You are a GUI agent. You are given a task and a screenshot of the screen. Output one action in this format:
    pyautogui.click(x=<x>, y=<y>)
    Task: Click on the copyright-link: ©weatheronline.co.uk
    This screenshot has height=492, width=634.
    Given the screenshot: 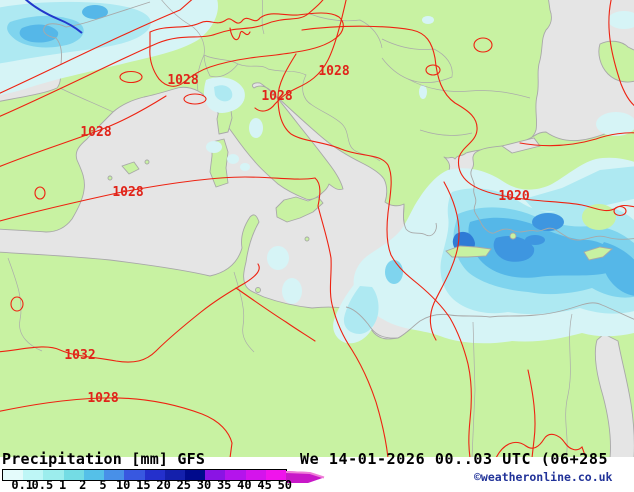 What is the action you would take?
    pyautogui.click(x=543, y=477)
    